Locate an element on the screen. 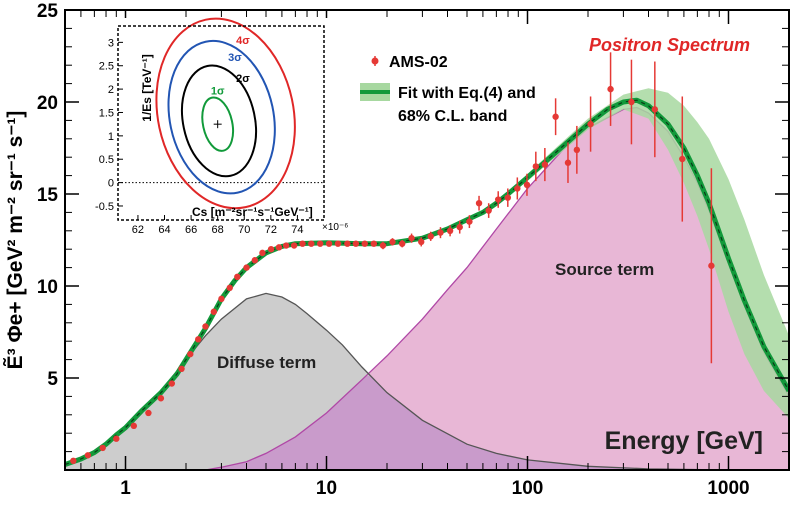 The height and width of the screenshot is (507, 800). inset-contour-label: 2σ is located at coordinates (243, 79).